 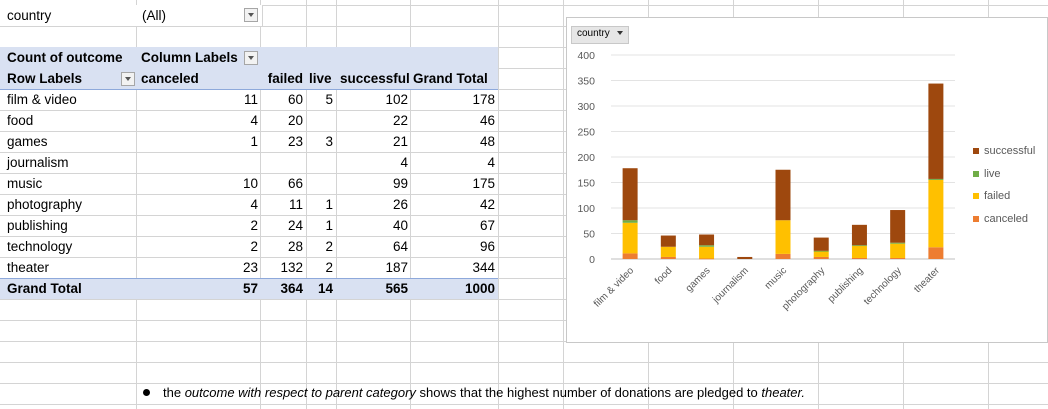 I want to click on y-tick-label: 350, so click(x=586, y=82).